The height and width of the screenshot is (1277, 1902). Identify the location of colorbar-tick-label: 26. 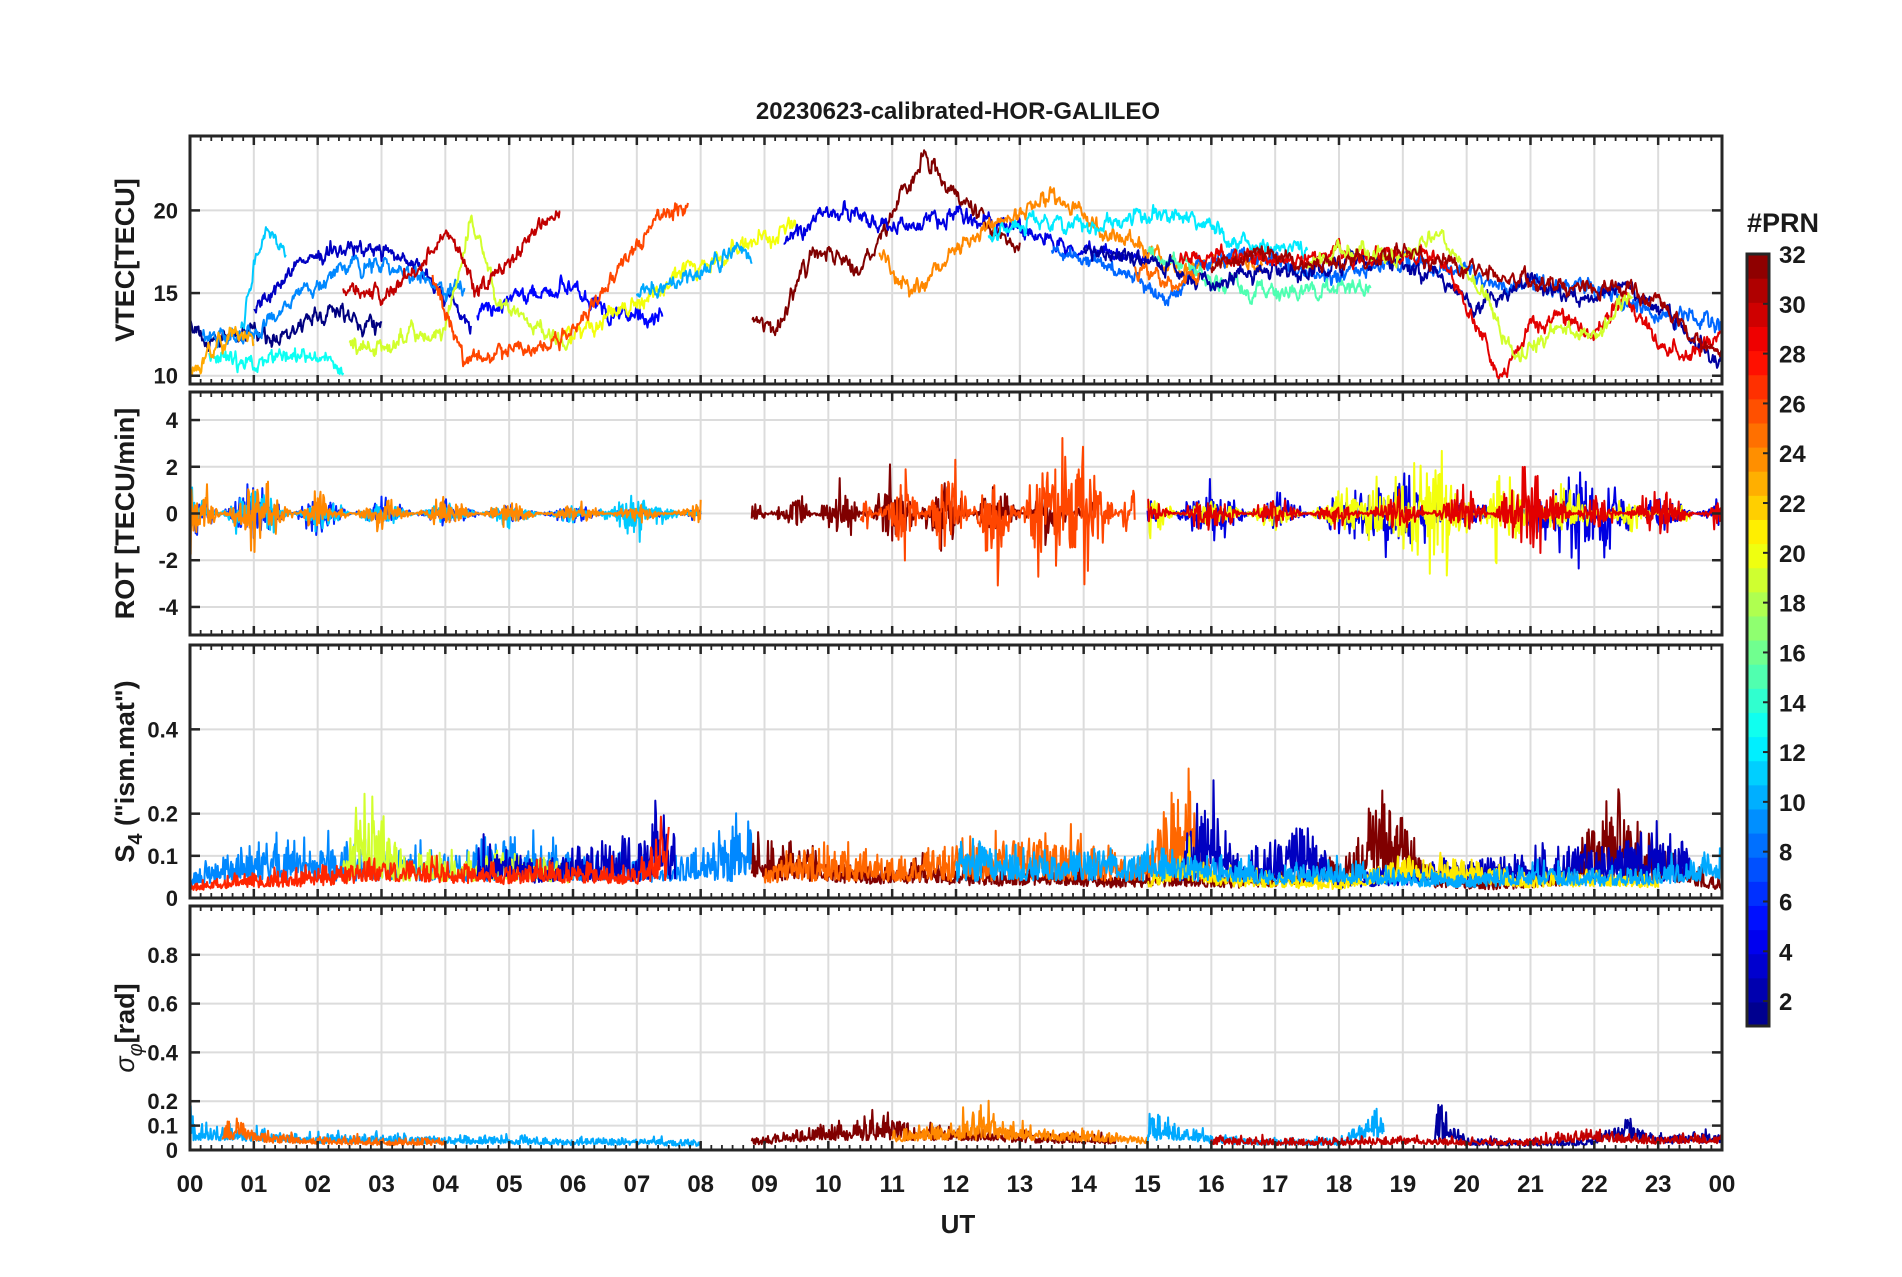
(1792, 404).